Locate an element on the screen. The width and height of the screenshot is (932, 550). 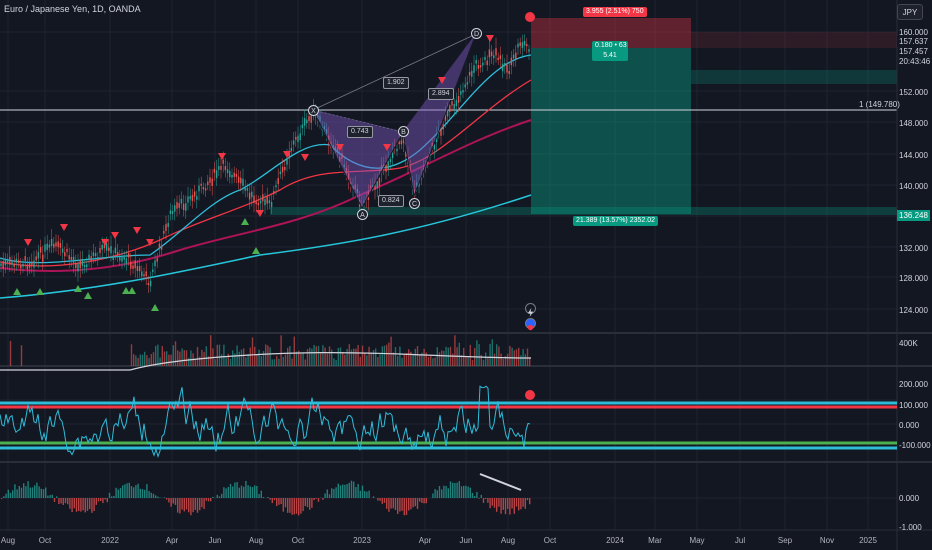
take-profit-zone is located at coordinates (611, 131).